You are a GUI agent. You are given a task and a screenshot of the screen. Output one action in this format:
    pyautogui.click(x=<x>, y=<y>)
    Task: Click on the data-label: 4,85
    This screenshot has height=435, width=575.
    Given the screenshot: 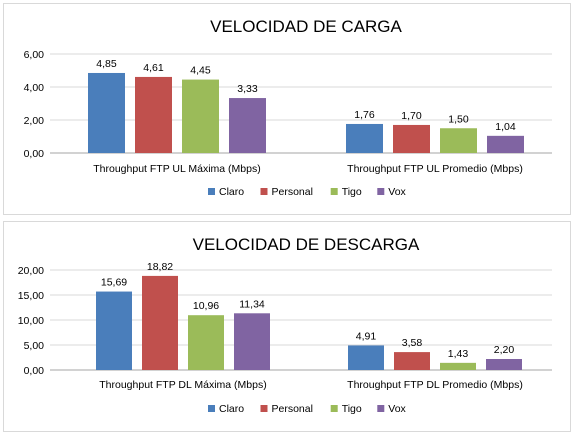 What is the action you would take?
    pyautogui.click(x=106, y=64)
    